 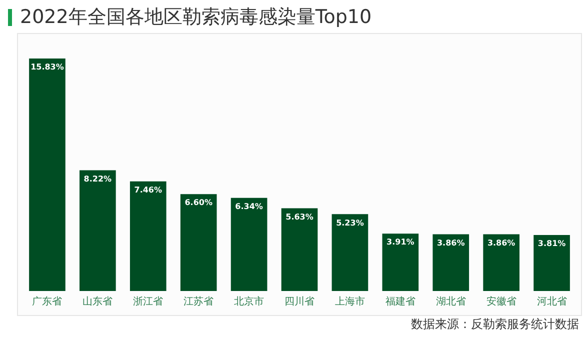 I want to click on data-label: 5.23%, so click(x=350, y=223).